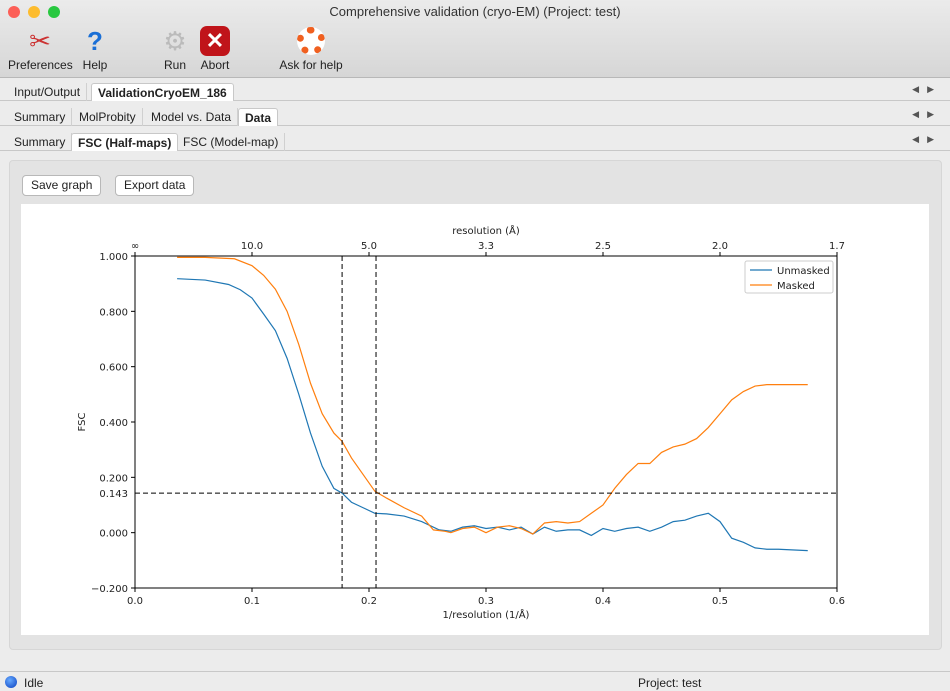  What do you see at coordinates (252, 246) in the screenshot?
I see `top-tick-label: 10.0` at bounding box center [252, 246].